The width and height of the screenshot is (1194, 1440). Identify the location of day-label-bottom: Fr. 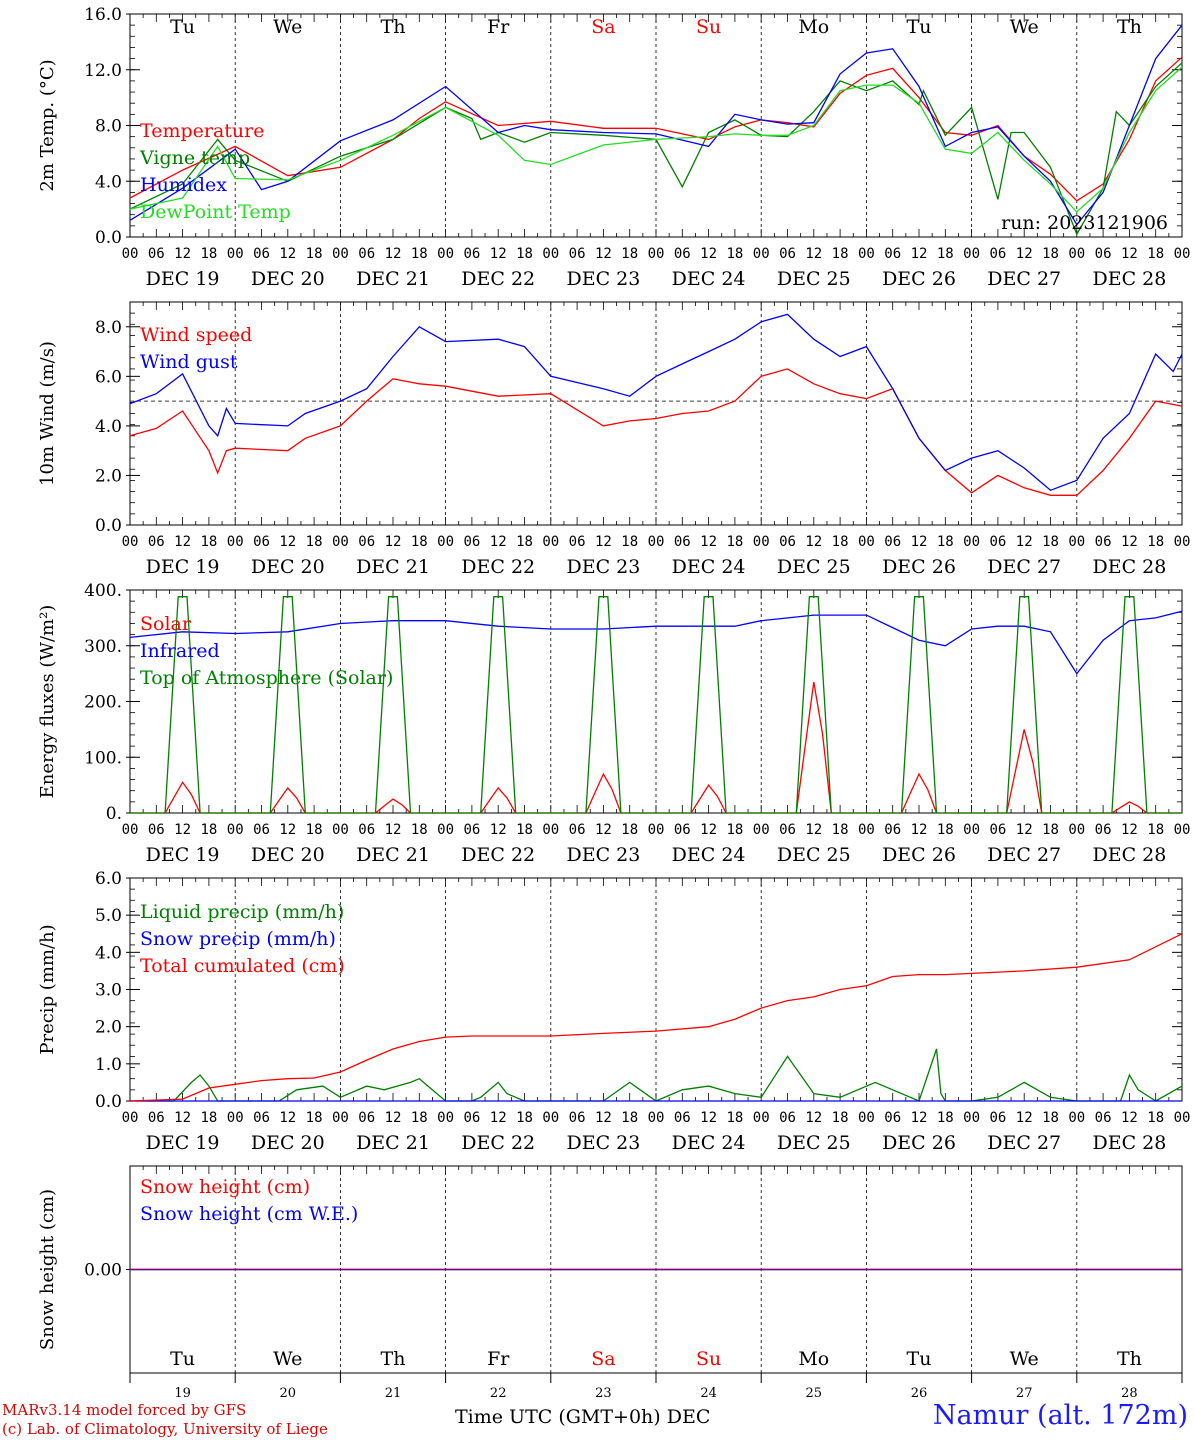
(498, 1359).